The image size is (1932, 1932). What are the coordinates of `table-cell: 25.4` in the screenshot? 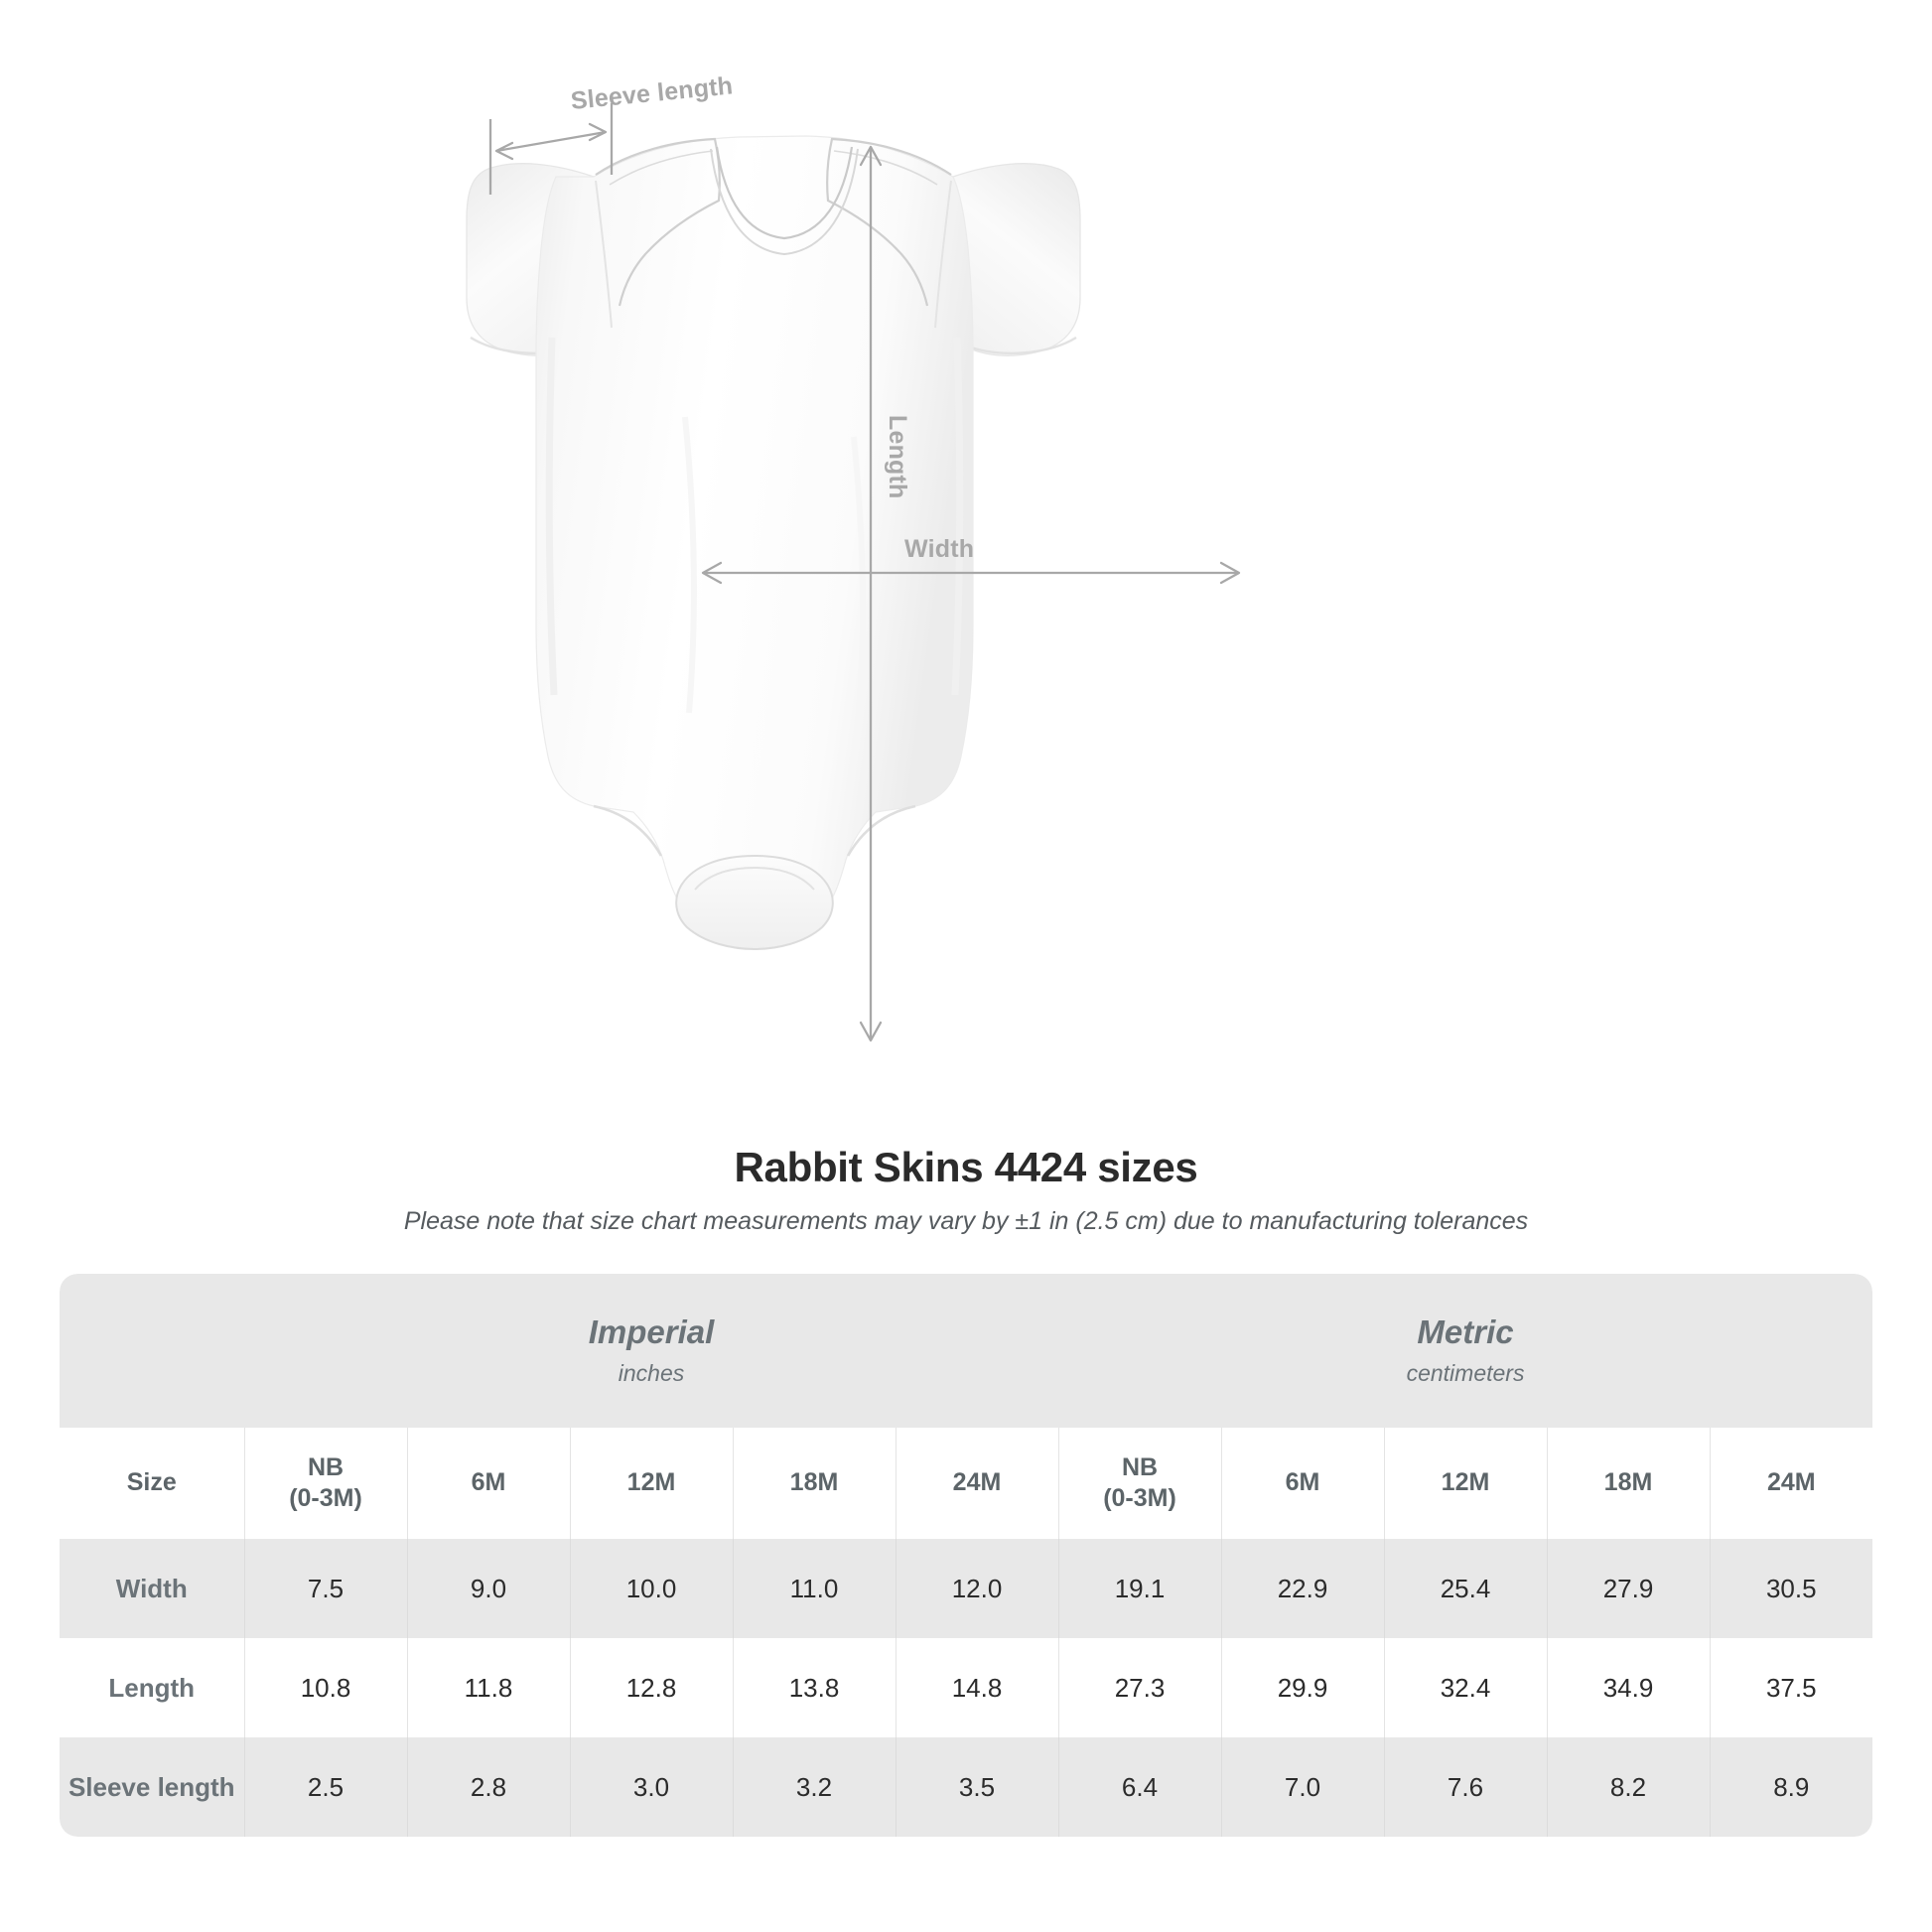 It's located at (1465, 1589).